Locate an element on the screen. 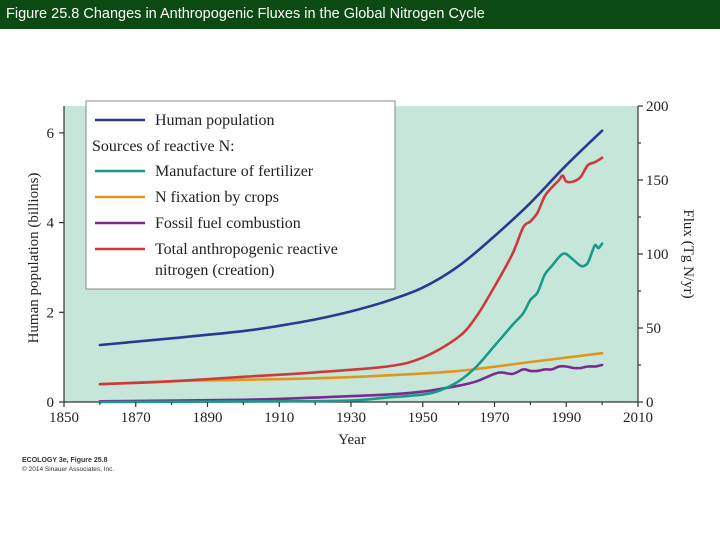 The width and height of the screenshot is (720, 540). x-tick-label: 1970 is located at coordinates (495, 418).